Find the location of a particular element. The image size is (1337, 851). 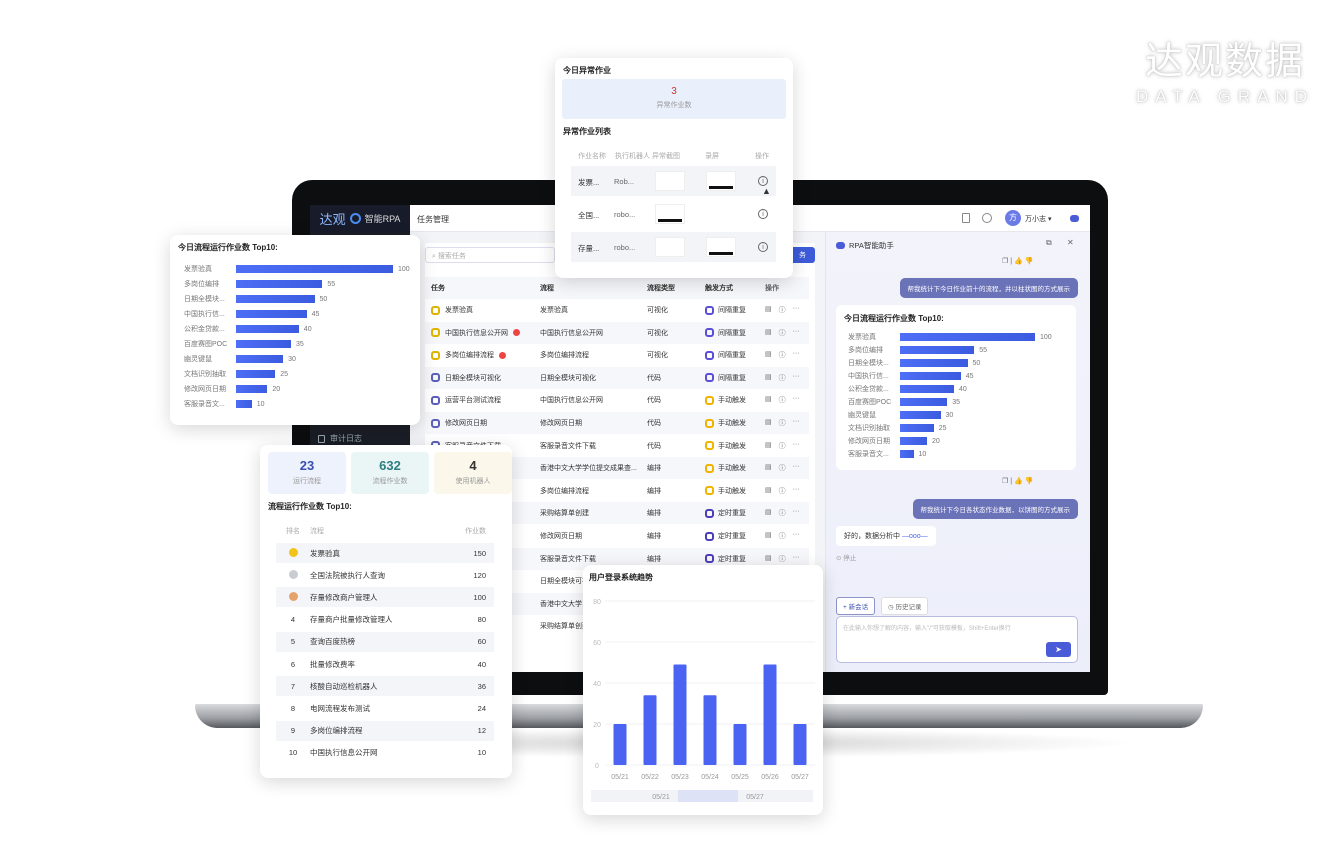

avatar: 方 is located at coordinates (1013, 218).